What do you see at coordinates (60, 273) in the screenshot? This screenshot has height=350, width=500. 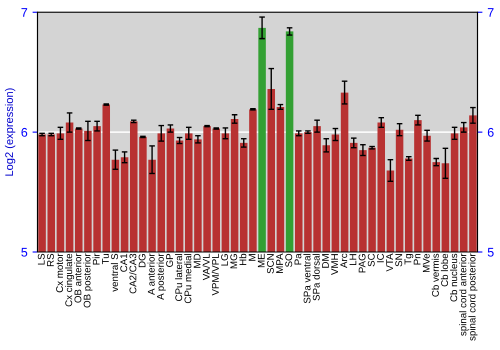 I see `x-tick-label: Cx motor` at bounding box center [60, 273].